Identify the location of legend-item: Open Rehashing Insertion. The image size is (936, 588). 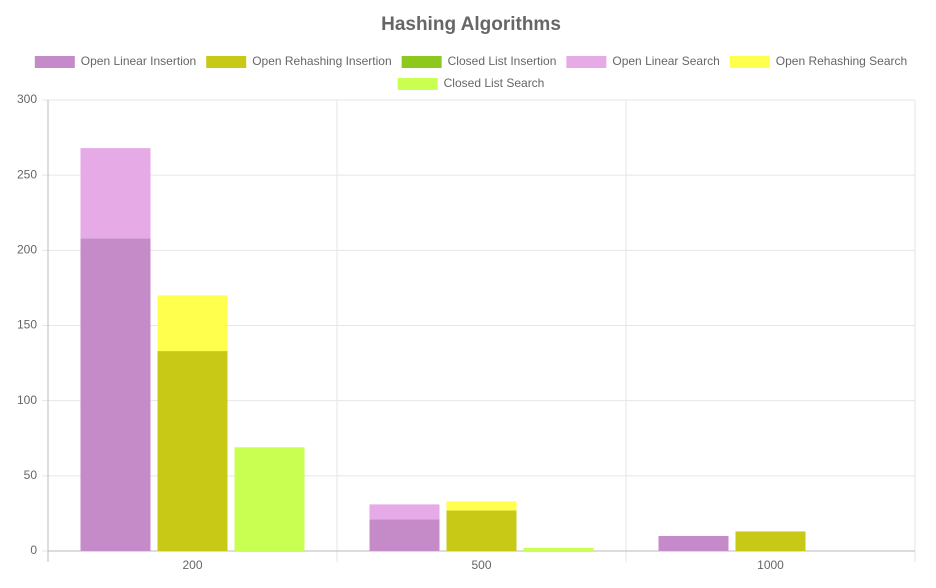
(299, 61).